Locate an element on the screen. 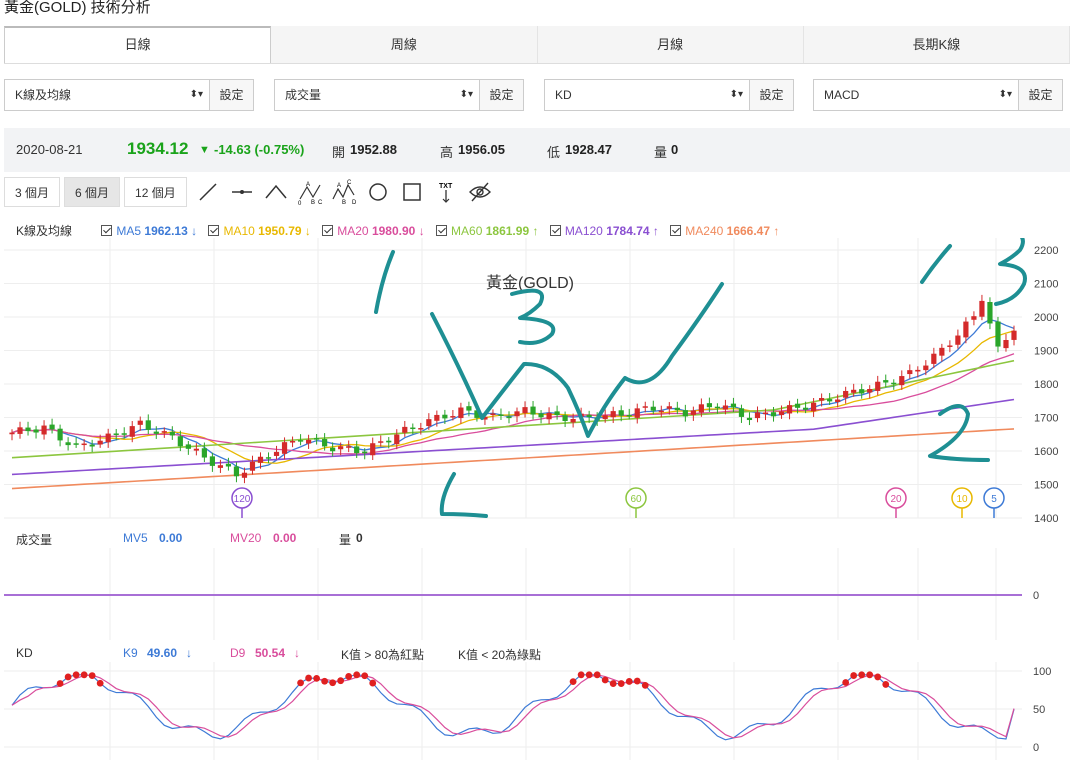 Image resolution: width=1080 pixels, height=760 pixels. abc-pattern-icon: A B 0 C is located at coordinates (310, 192).